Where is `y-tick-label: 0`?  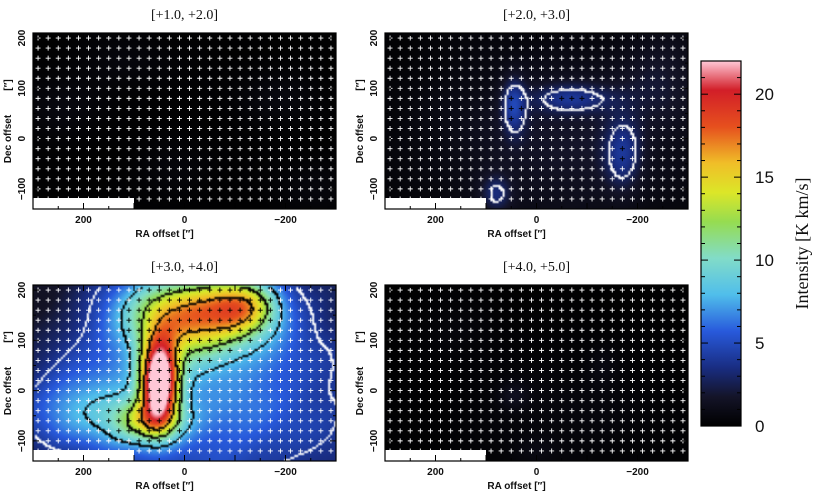 y-tick-label: 0 is located at coordinates (22, 138).